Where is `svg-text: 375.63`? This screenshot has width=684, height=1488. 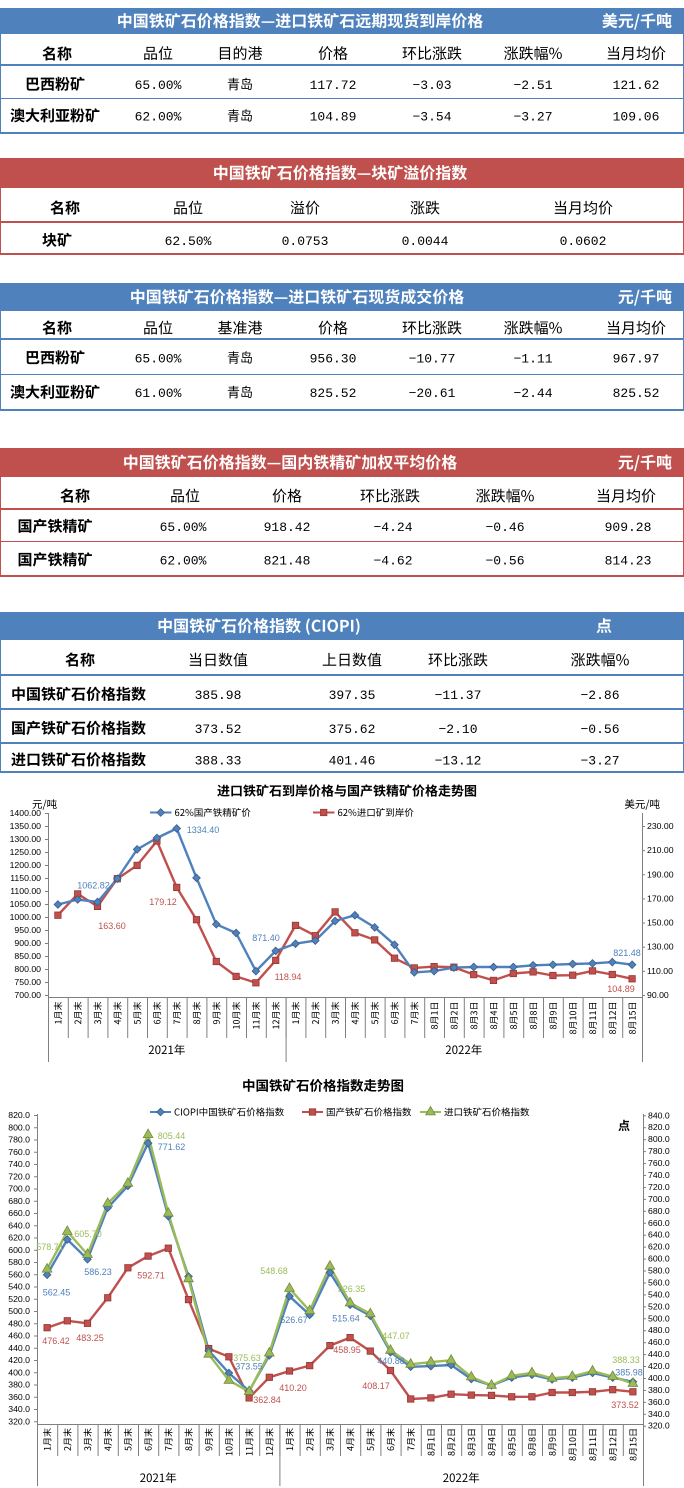
svg-text: 375.63 is located at coordinates (247, 1358).